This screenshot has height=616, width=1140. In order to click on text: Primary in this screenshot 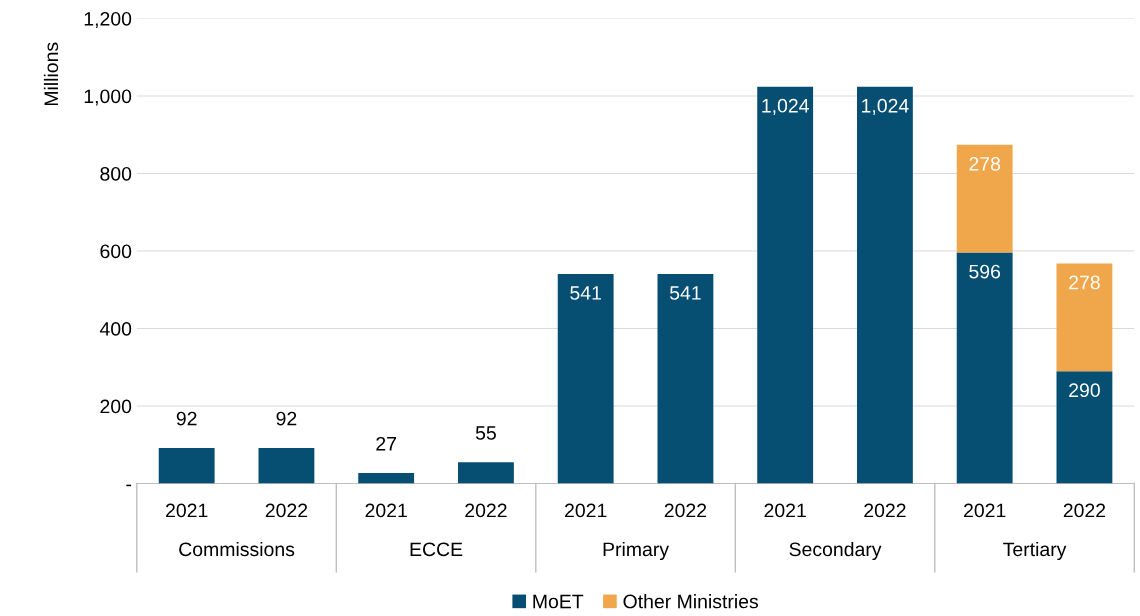, I will do `click(636, 551)`.